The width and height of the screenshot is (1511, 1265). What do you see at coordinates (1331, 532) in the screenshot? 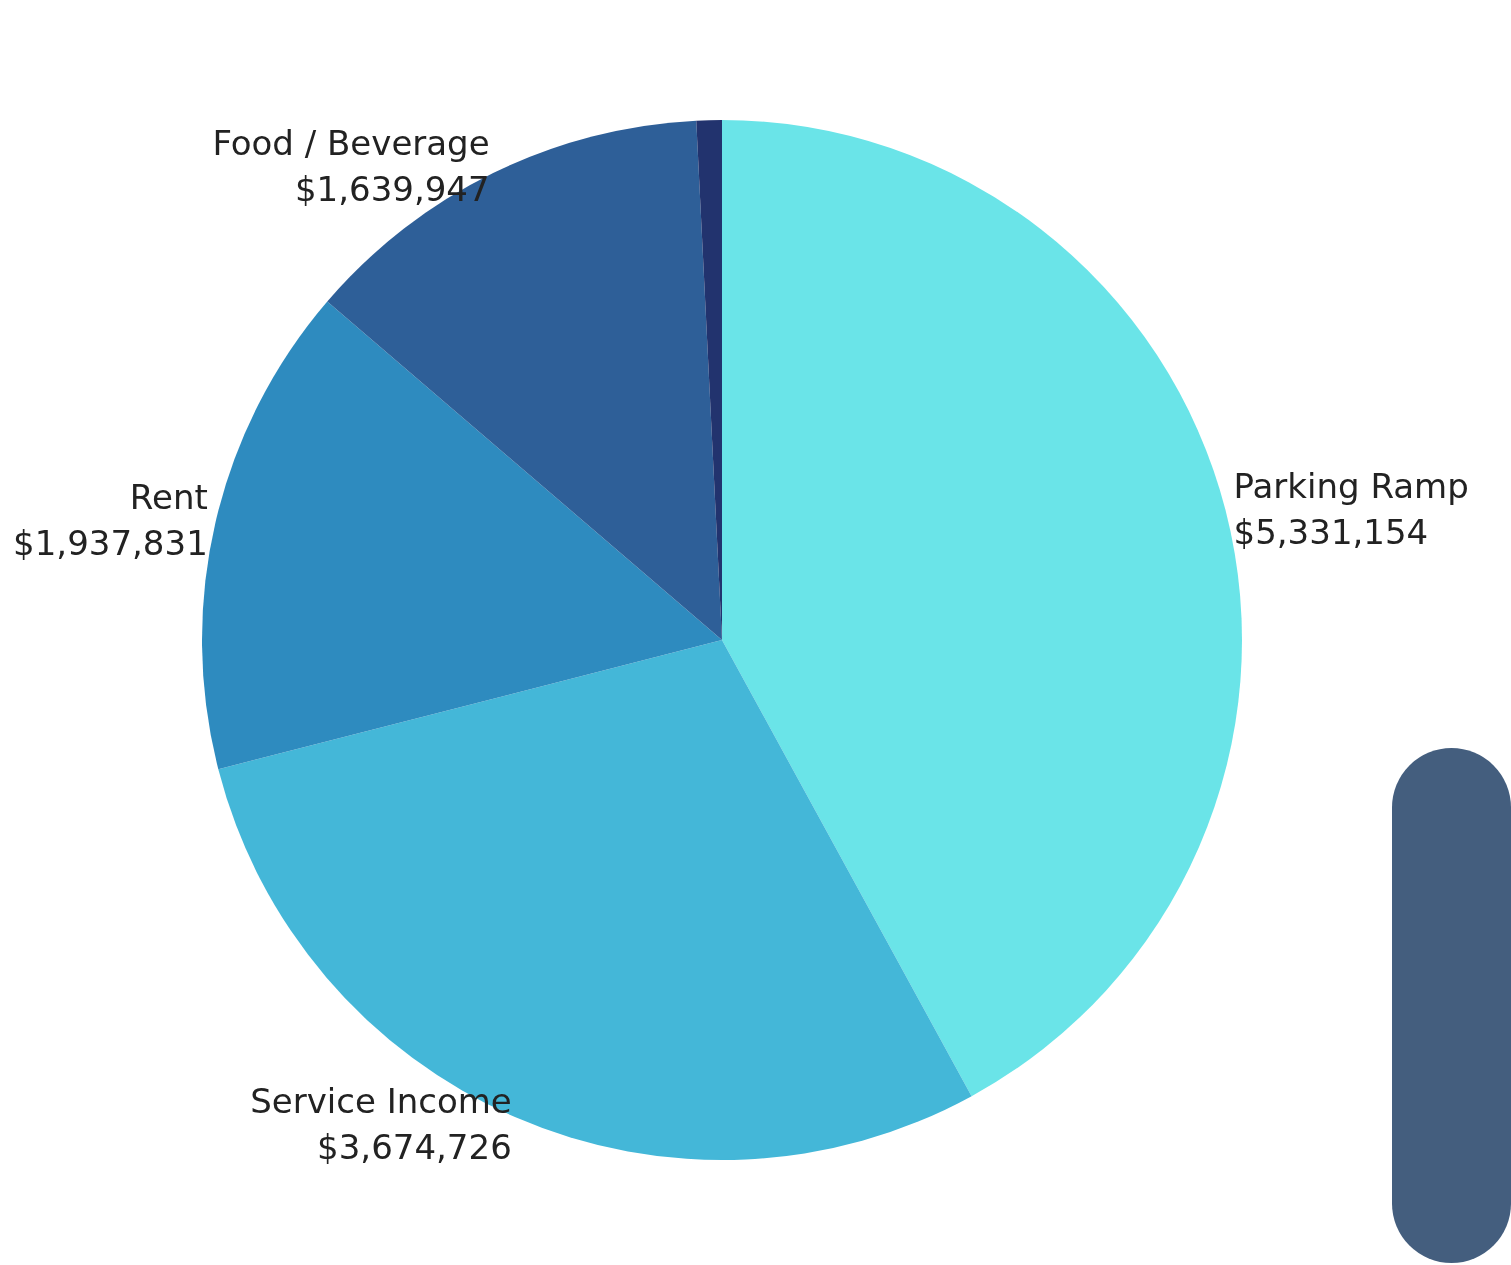
I see `data-label: $5,331,154` at bounding box center [1331, 532].